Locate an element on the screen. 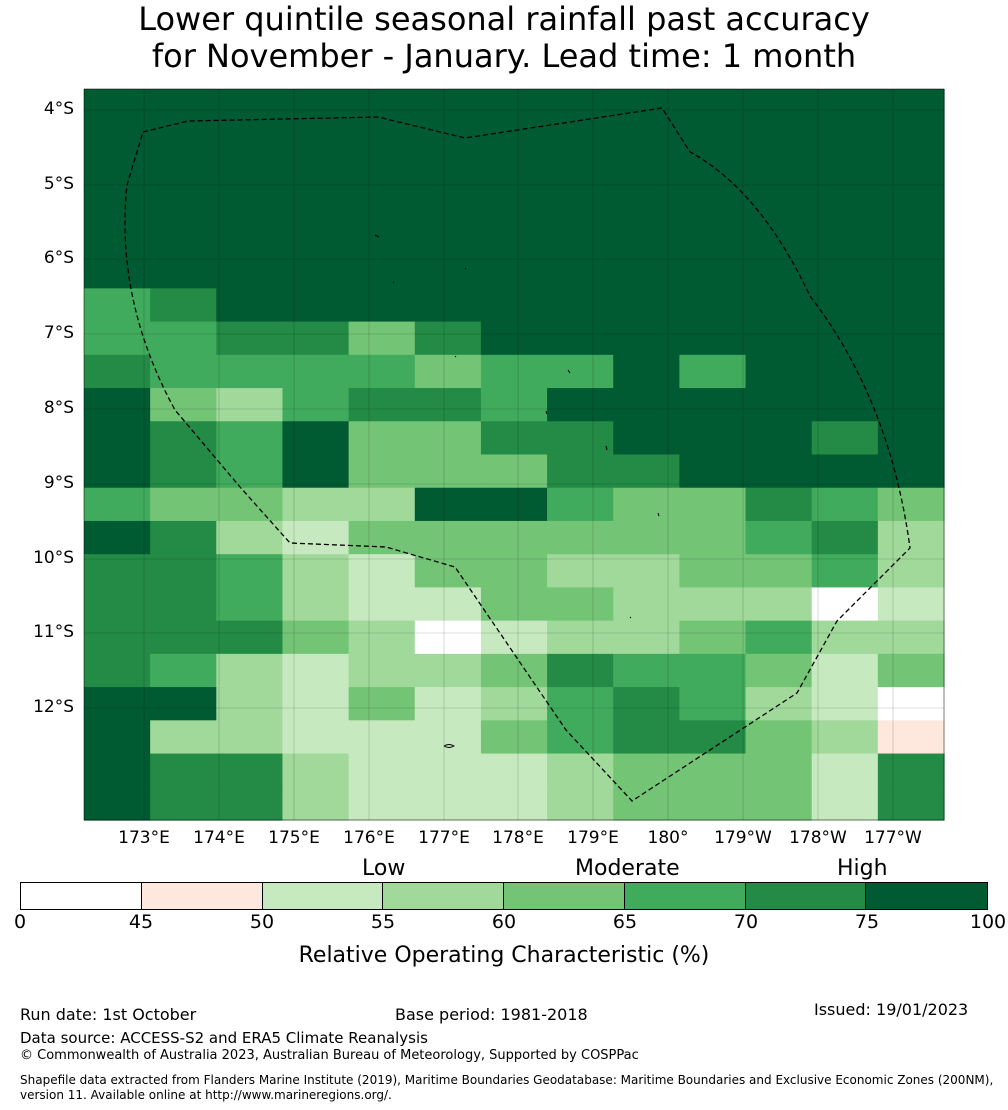  islands is located at coordinates (517, 491).